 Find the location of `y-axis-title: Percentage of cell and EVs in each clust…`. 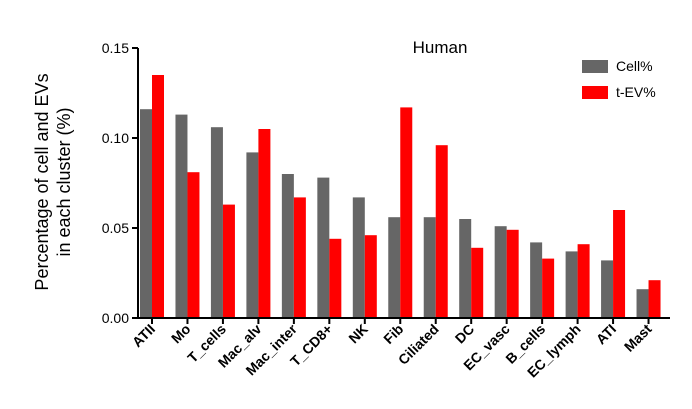

y-axis-title: Percentage of cell and EVs in each clust… is located at coordinates (53, 181).